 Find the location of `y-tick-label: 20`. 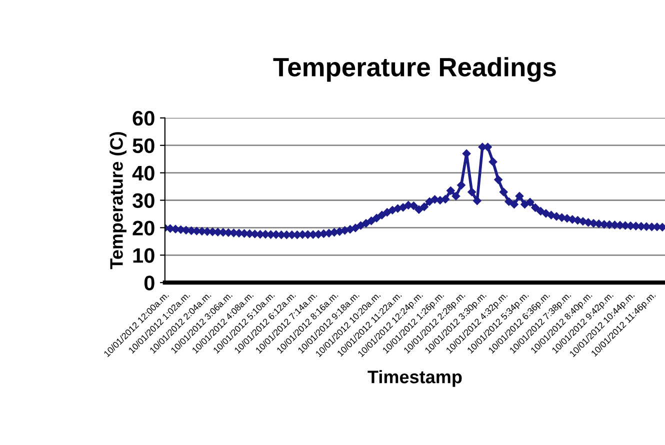

y-tick-label: 20 is located at coordinates (143, 228).